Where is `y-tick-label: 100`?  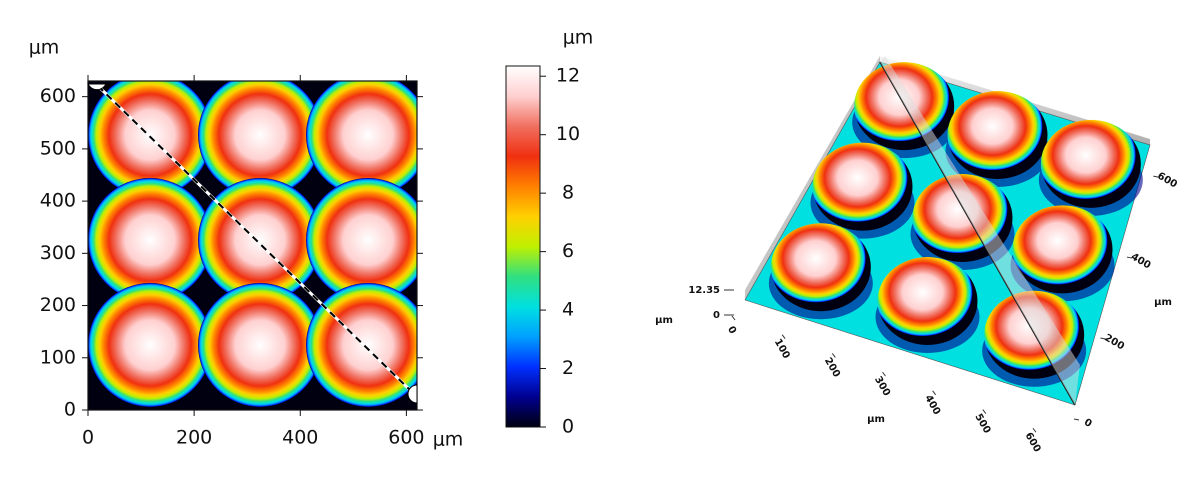
y-tick-label: 100 is located at coordinates (58, 357).